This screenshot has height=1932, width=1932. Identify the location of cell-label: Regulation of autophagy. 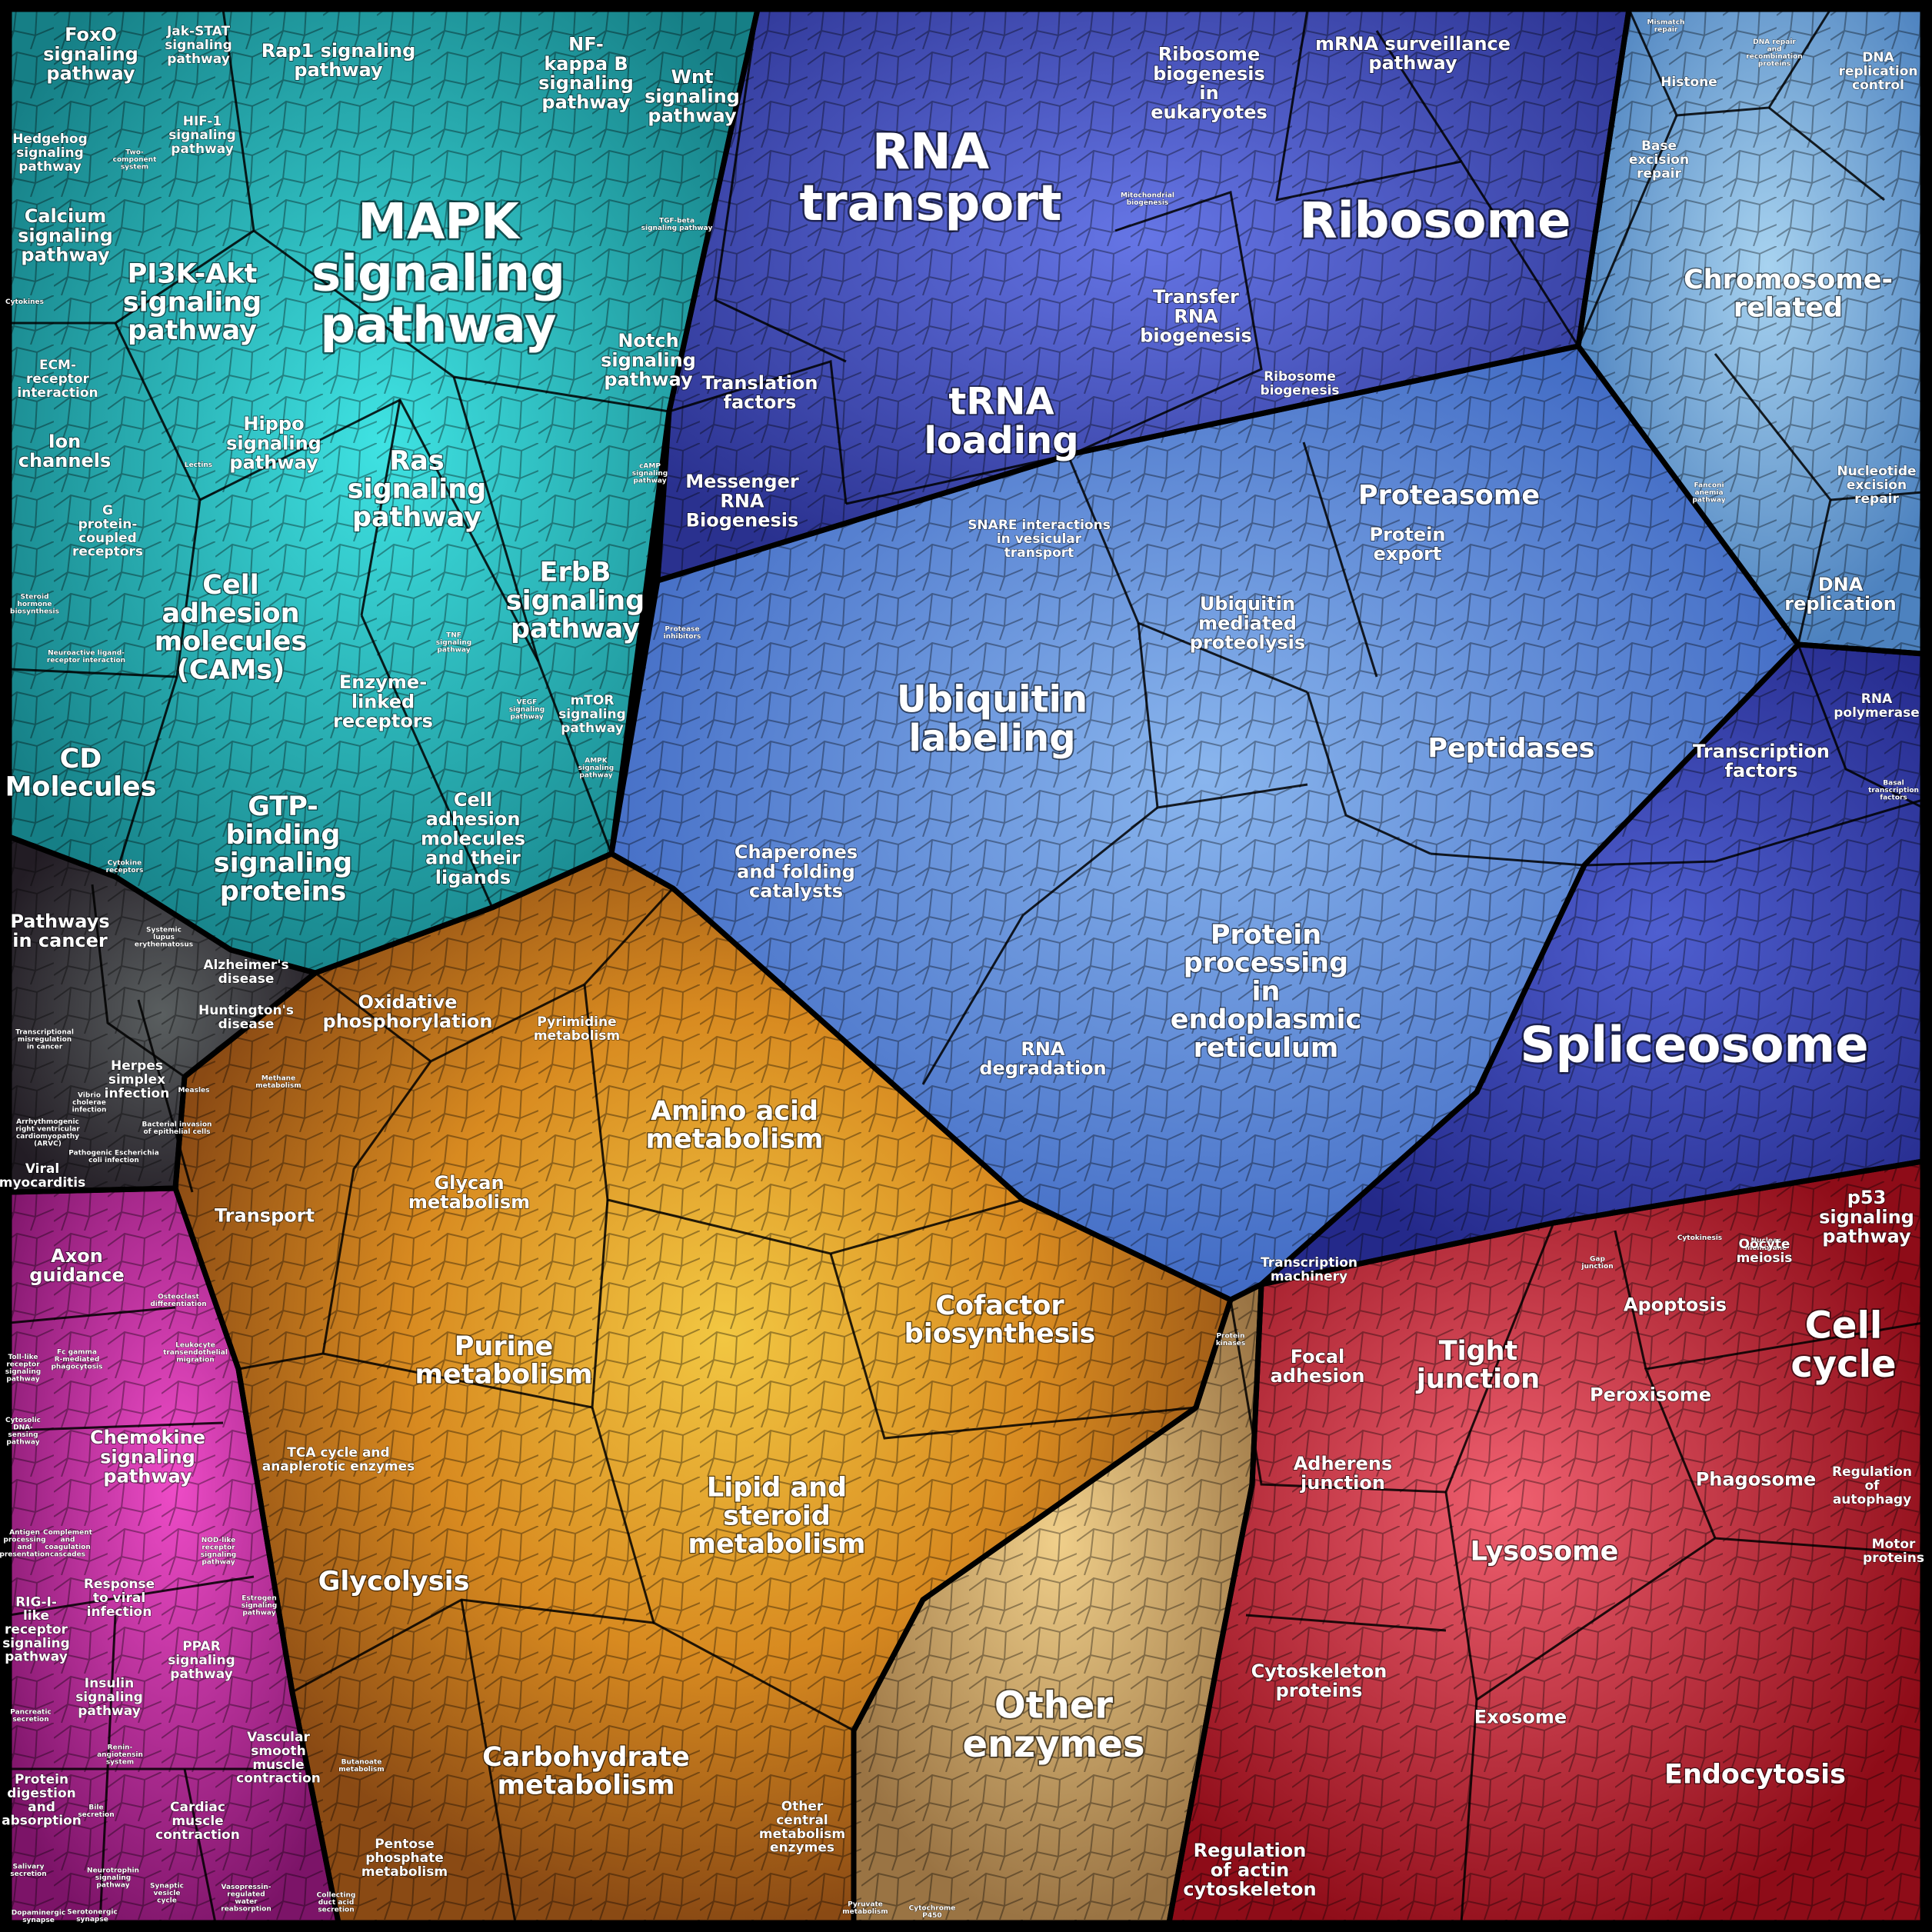
(1872, 1485).